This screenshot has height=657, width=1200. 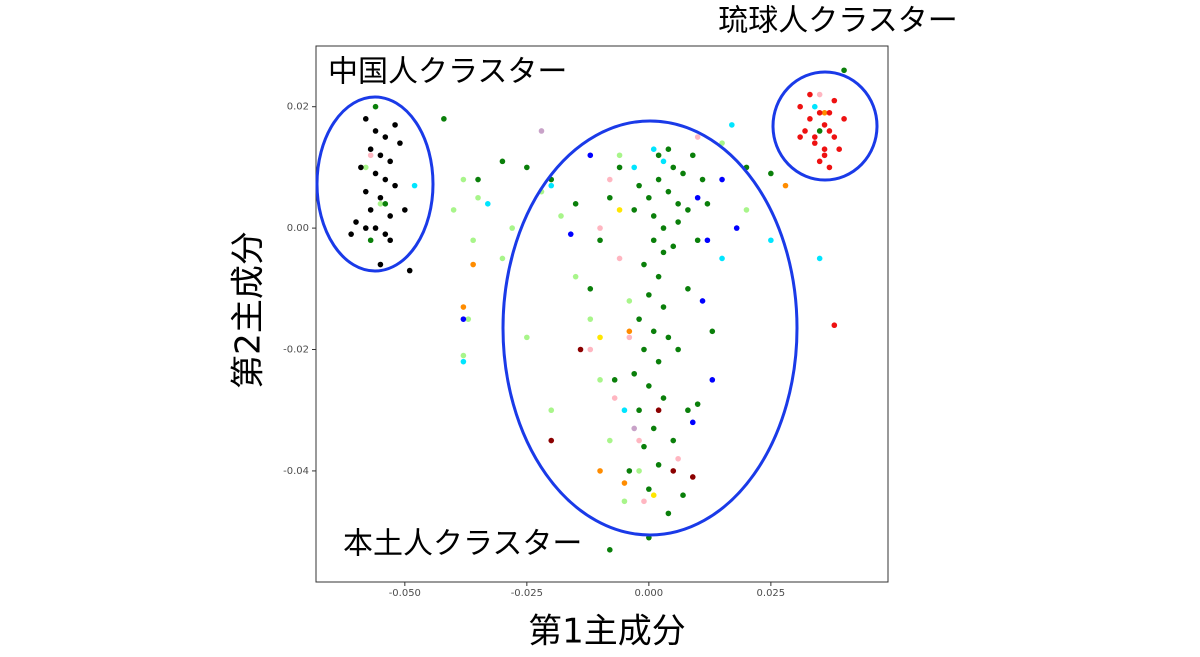 What do you see at coordinates (298, 107) in the screenshot?
I see `y-tick-label: 0.02` at bounding box center [298, 107].